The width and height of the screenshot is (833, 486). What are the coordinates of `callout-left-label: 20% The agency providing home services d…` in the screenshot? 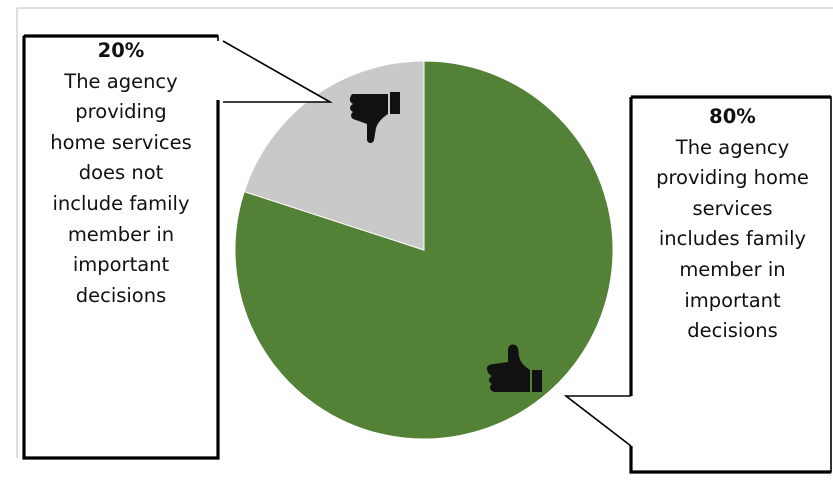 It's located at (121, 173).